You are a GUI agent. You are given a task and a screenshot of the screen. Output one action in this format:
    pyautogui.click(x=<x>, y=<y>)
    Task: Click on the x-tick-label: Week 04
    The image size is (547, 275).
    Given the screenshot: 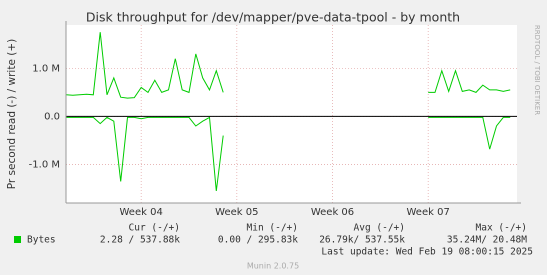 What is the action you would take?
    pyautogui.click(x=141, y=212)
    